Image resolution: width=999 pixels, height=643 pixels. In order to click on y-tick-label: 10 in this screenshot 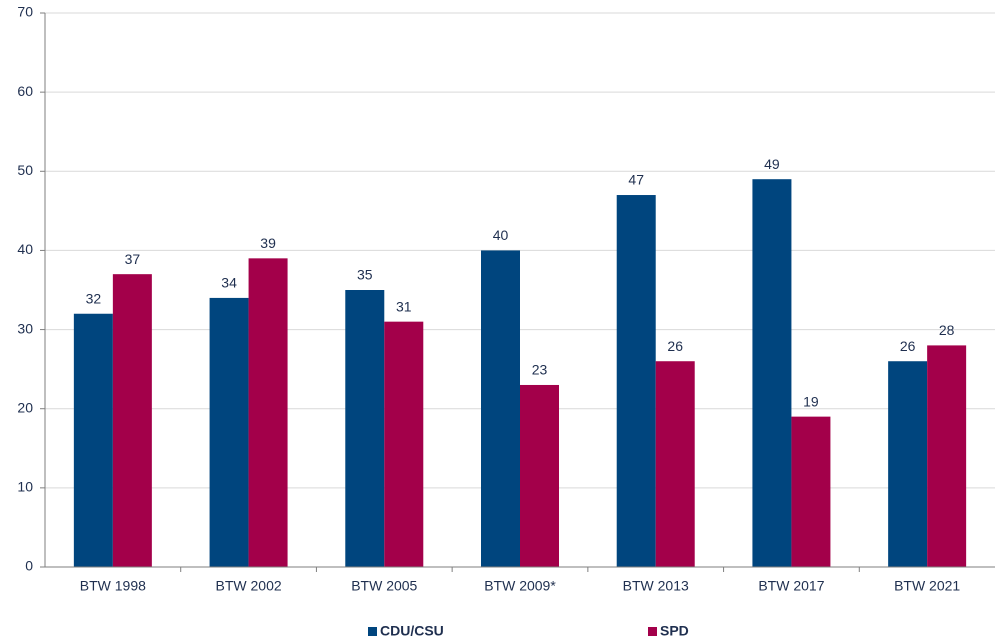, I will do `click(25, 487)`.